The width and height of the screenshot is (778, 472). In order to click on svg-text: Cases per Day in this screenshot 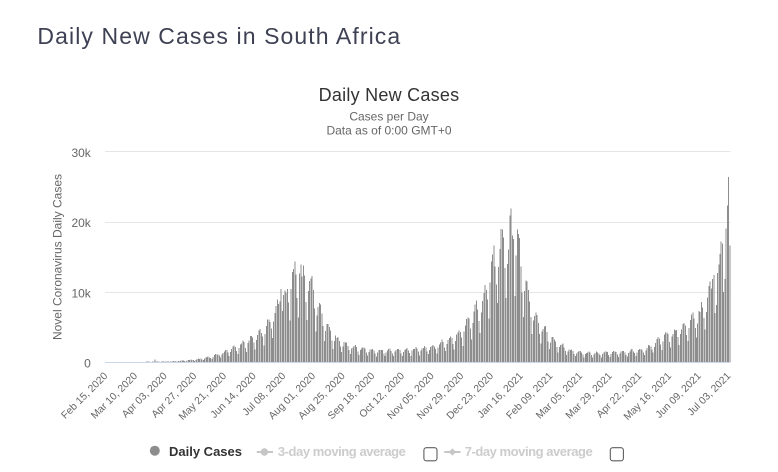, I will do `click(388, 117)`.